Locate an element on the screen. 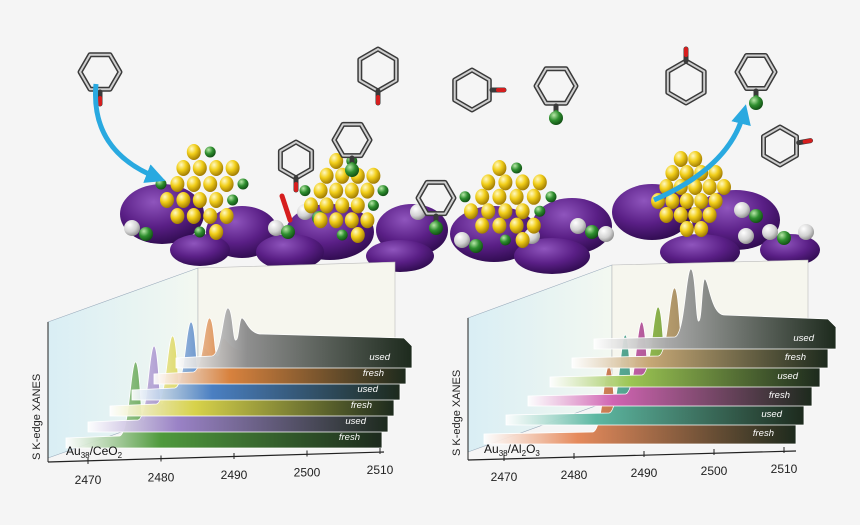 This screenshot has width=860, height=525. tick-label: 2500 is located at coordinates (714, 471).